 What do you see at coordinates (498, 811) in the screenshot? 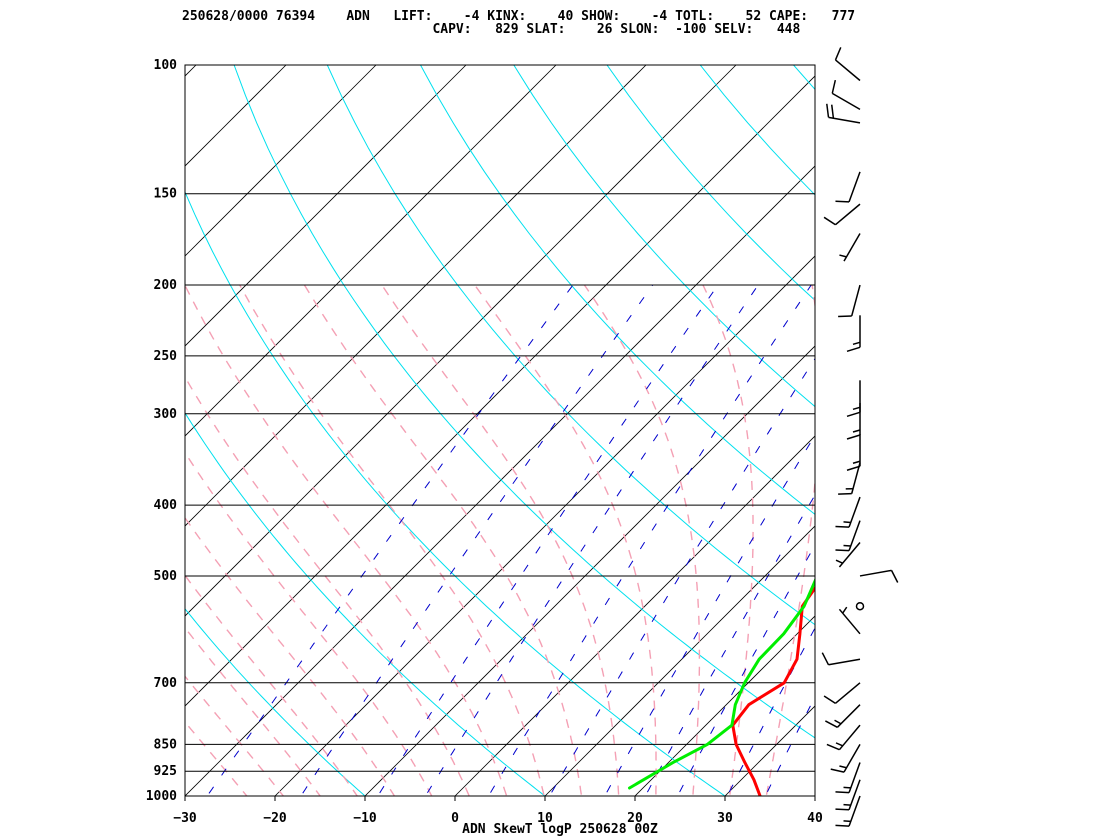
I see `temperature-tick-labels: −30 −20 −10 0 10 20 30 40` at bounding box center [498, 811].